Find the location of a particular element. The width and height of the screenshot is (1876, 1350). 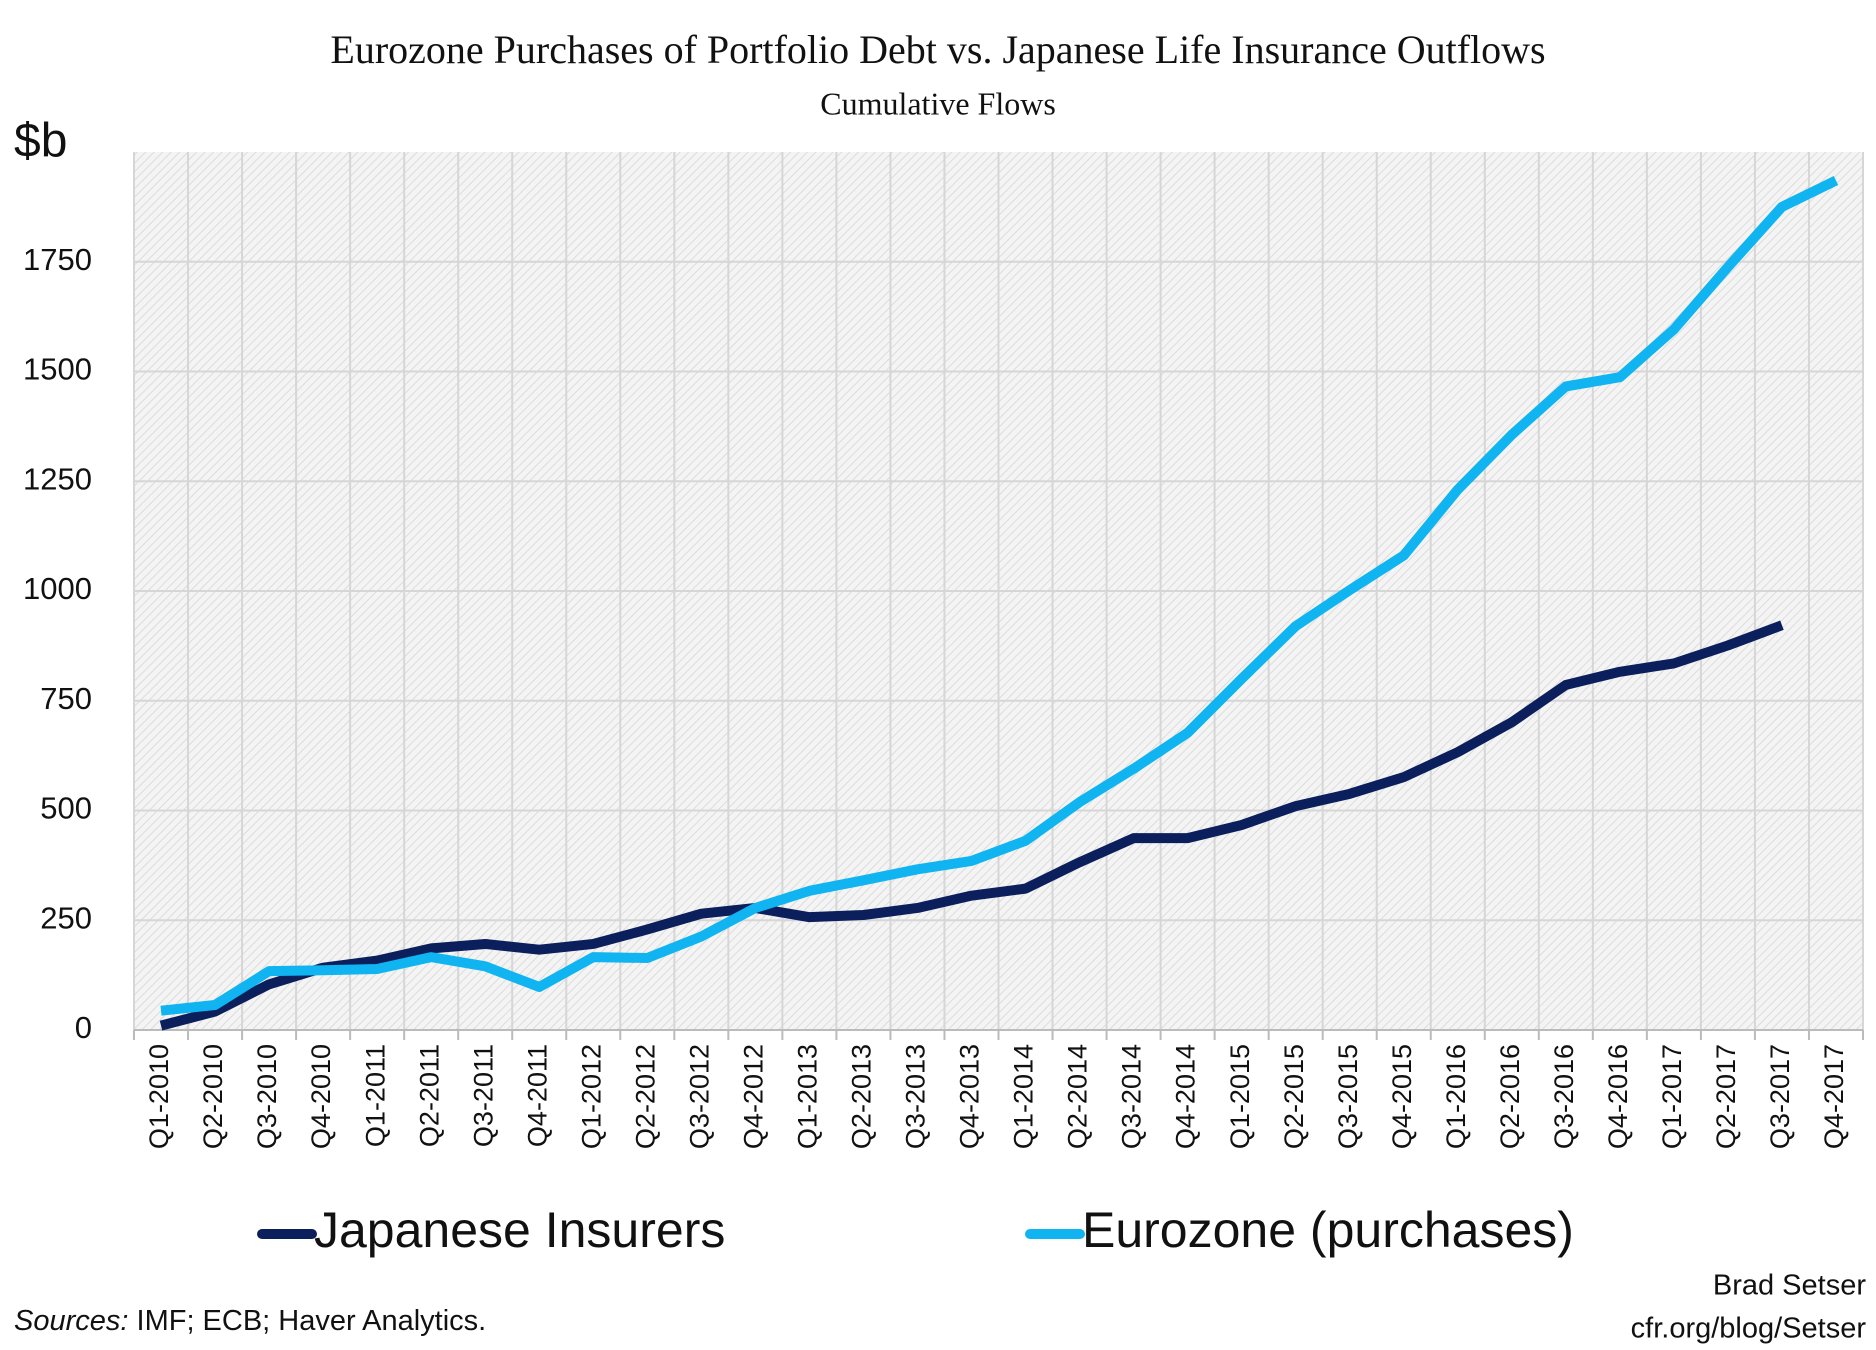

y-tick-label: 1250 is located at coordinates (57, 478).